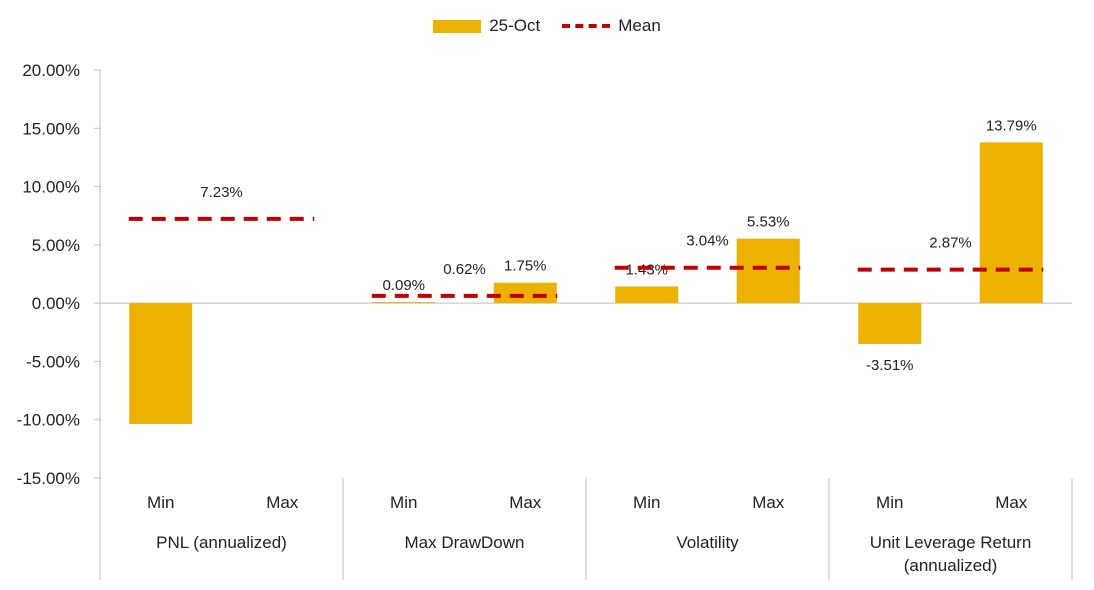 The height and width of the screenshot is (590, 1094). I want to click on x-group-label-line: Unit Leverage Return, so click(951, 542).